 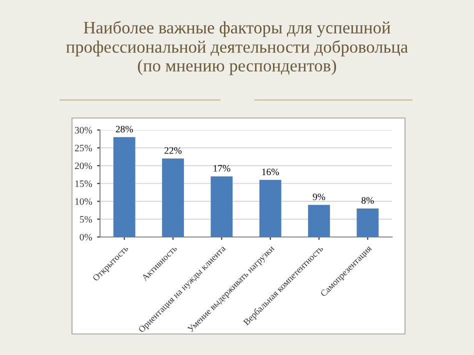 What do you see at coordinates (83, 148) in the screenshot?
I see `y-tick-label: 25%` at bounding box center [83, 148].